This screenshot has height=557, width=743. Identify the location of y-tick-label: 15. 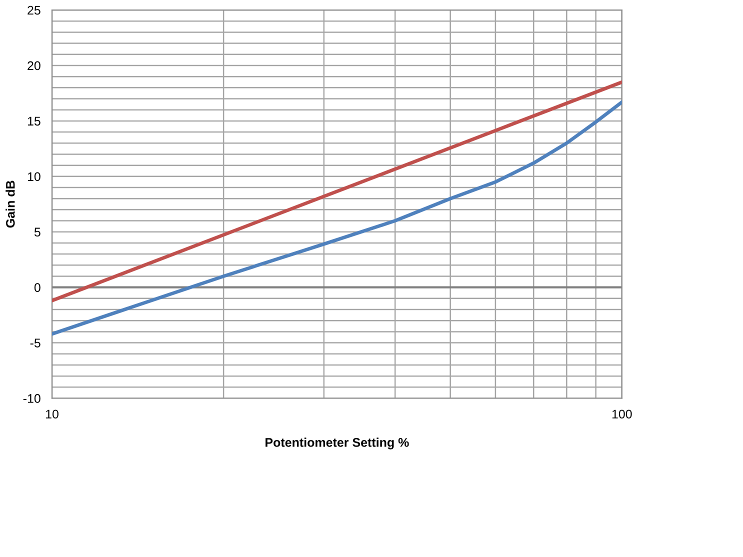
(34, 121).